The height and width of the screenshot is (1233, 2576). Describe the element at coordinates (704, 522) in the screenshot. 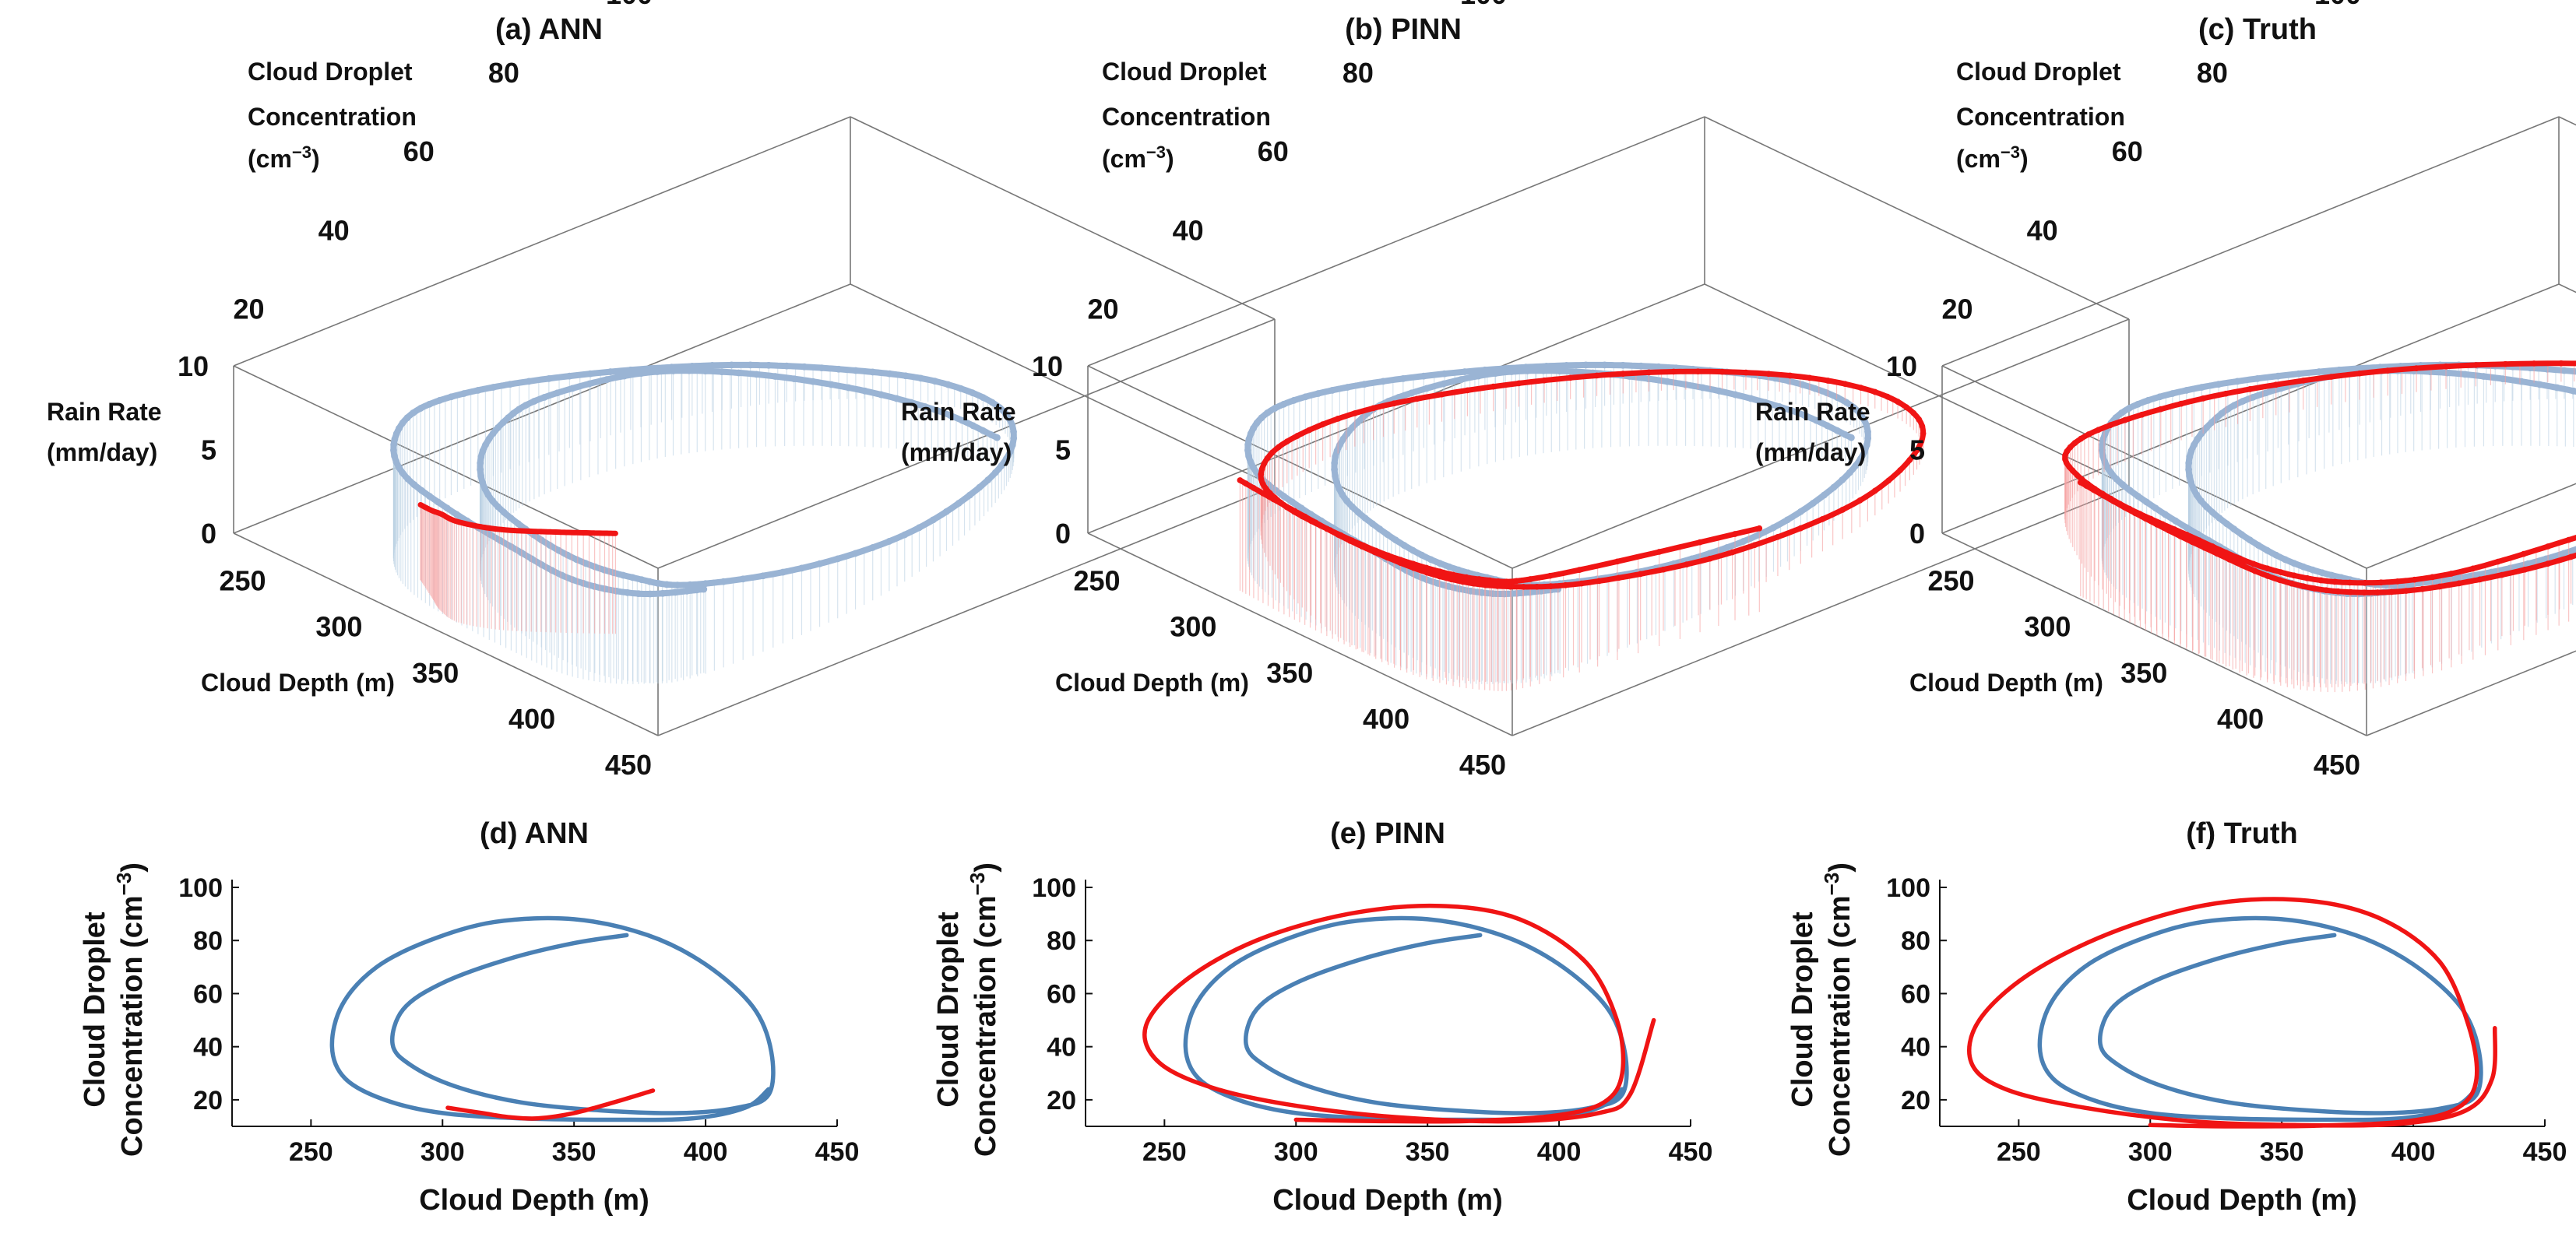

I see `series-3d-truth_reference` at that location.